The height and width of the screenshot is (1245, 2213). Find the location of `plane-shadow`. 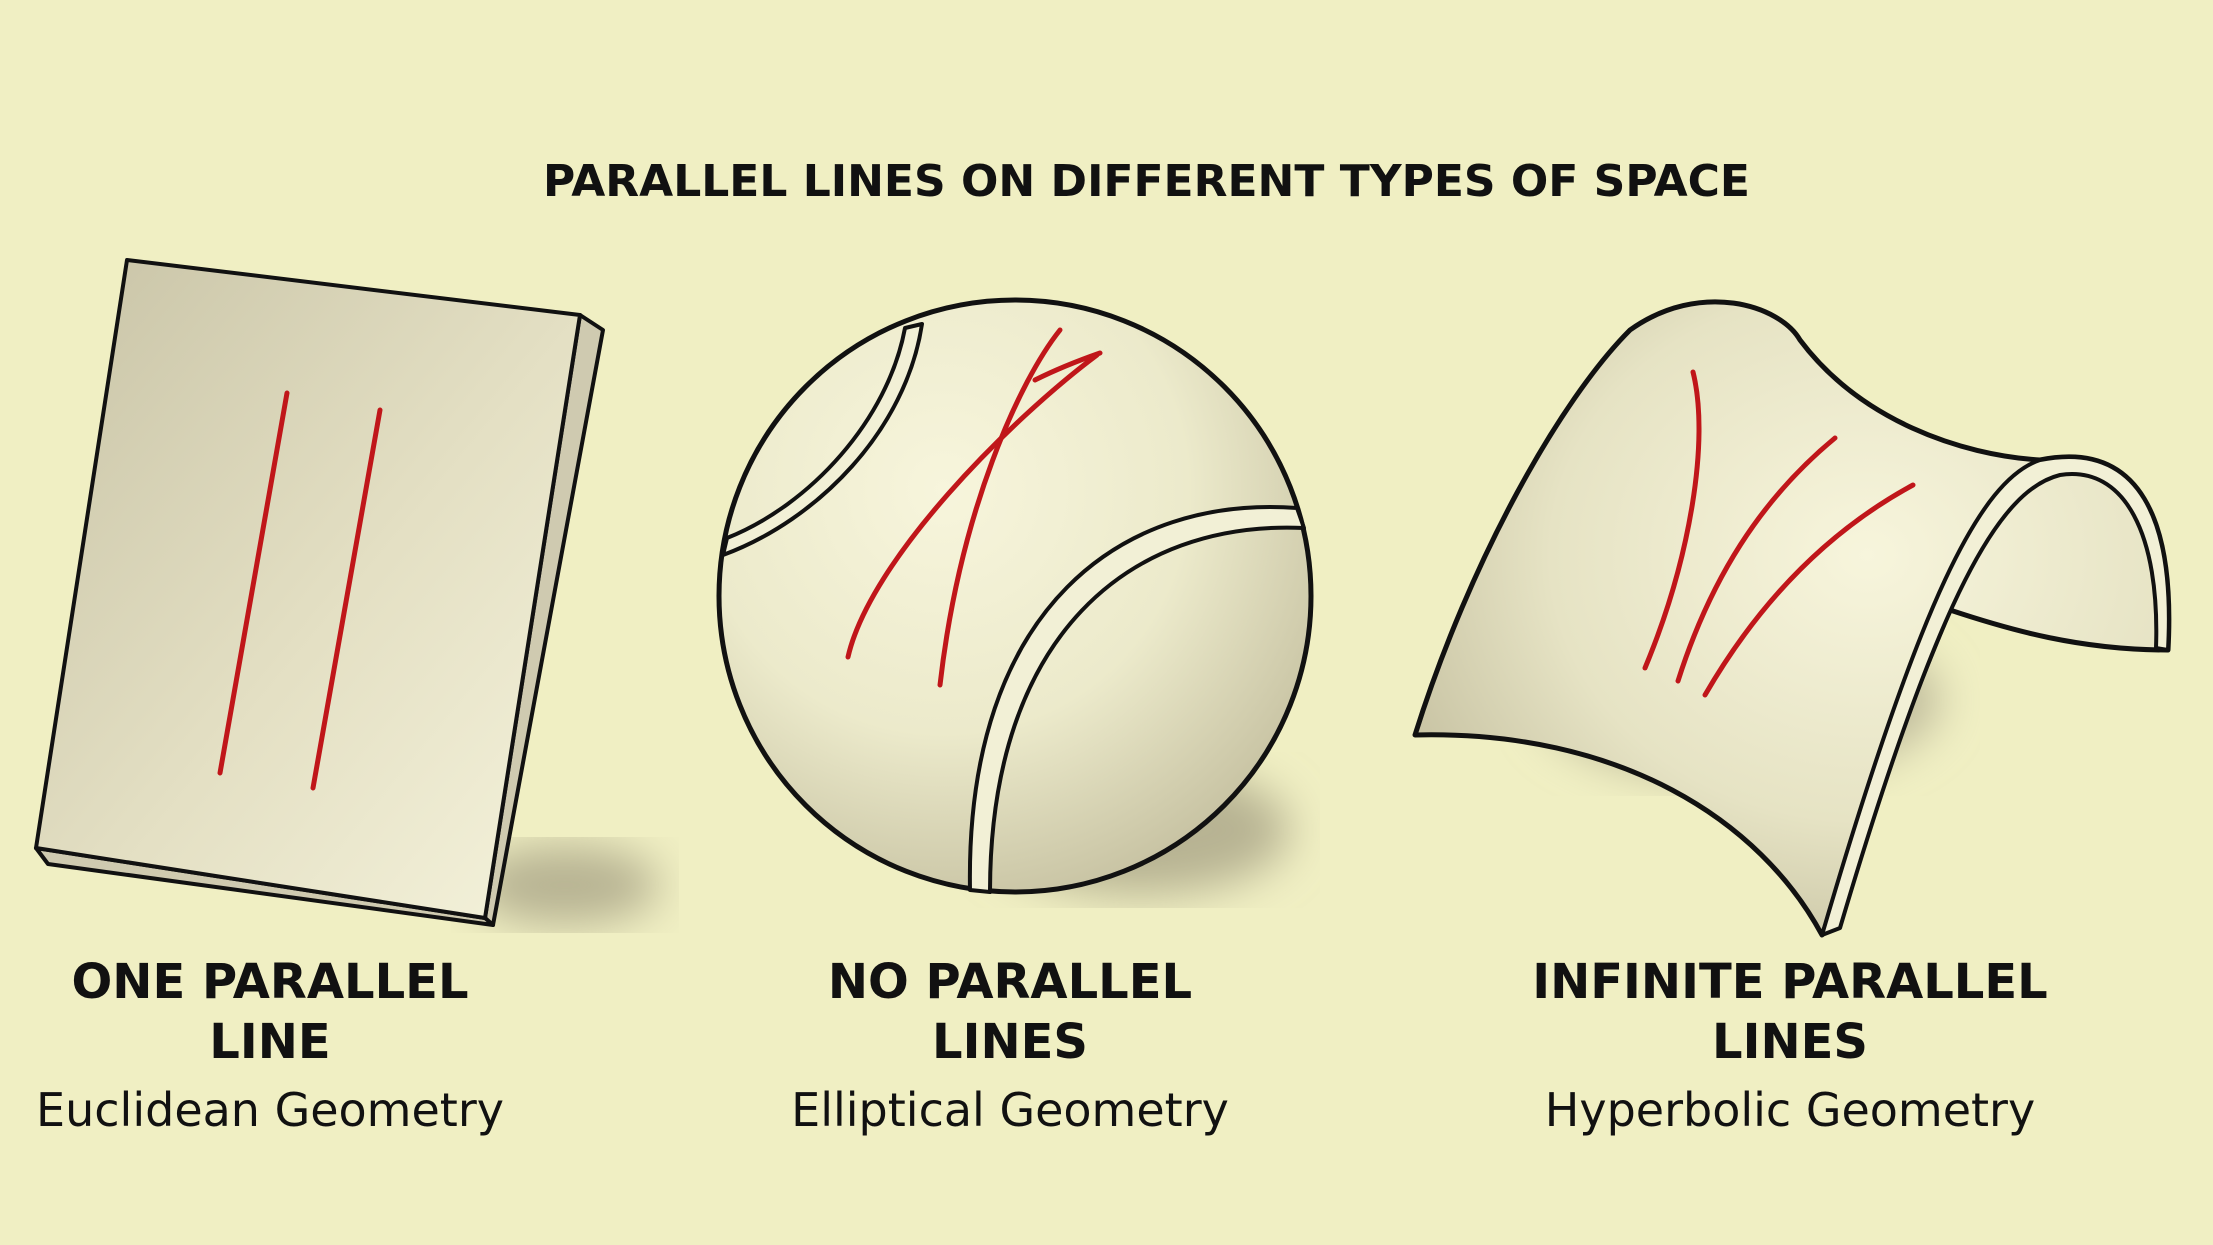

plane-shadow is located at coordinates (565, 885).